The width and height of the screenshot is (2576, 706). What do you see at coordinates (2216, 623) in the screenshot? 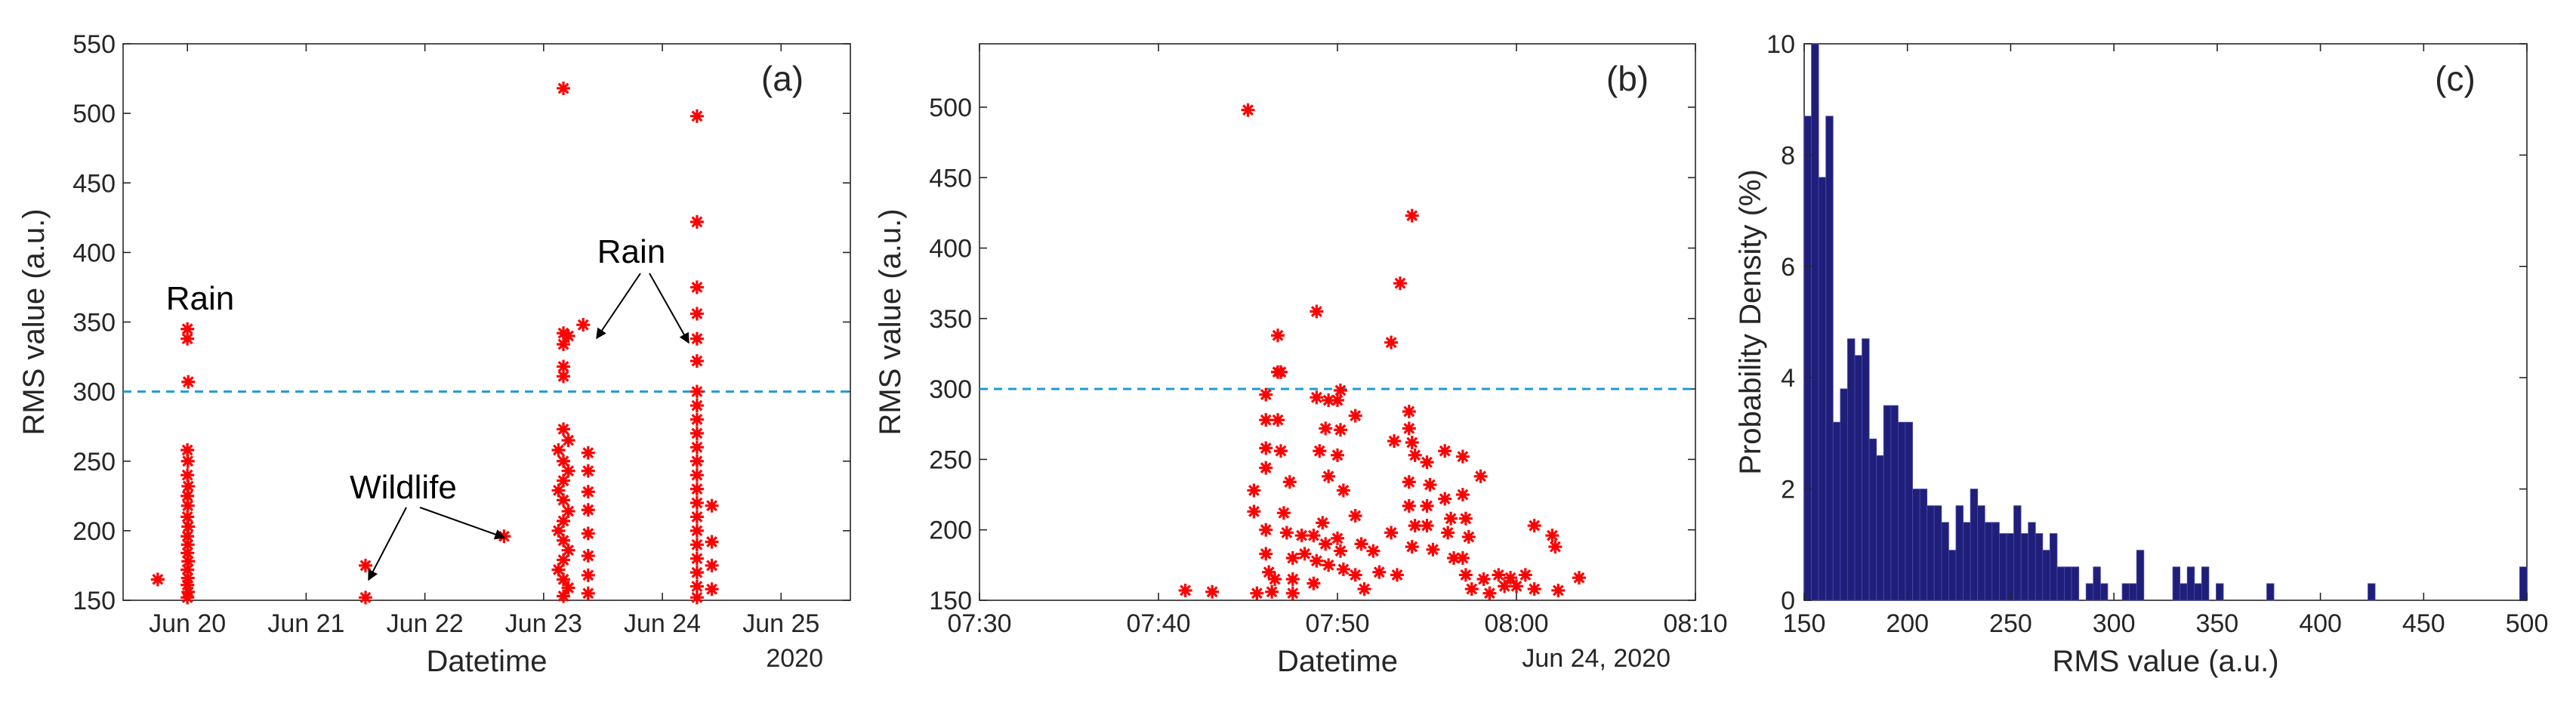
I see `x-tick-label: 350` at bounding box center [2216, 623].